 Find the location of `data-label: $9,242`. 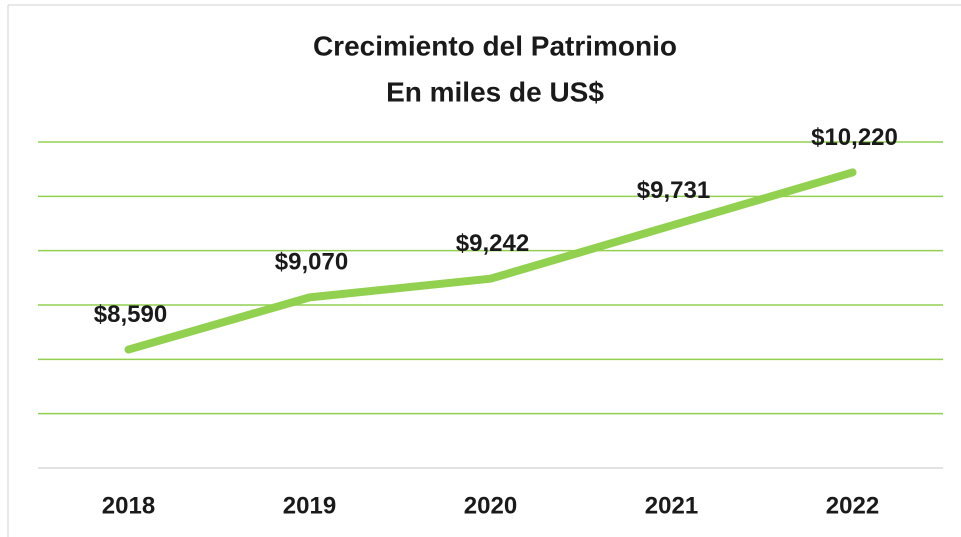

data-label: $9,242 is located at coordinates (492, 243).